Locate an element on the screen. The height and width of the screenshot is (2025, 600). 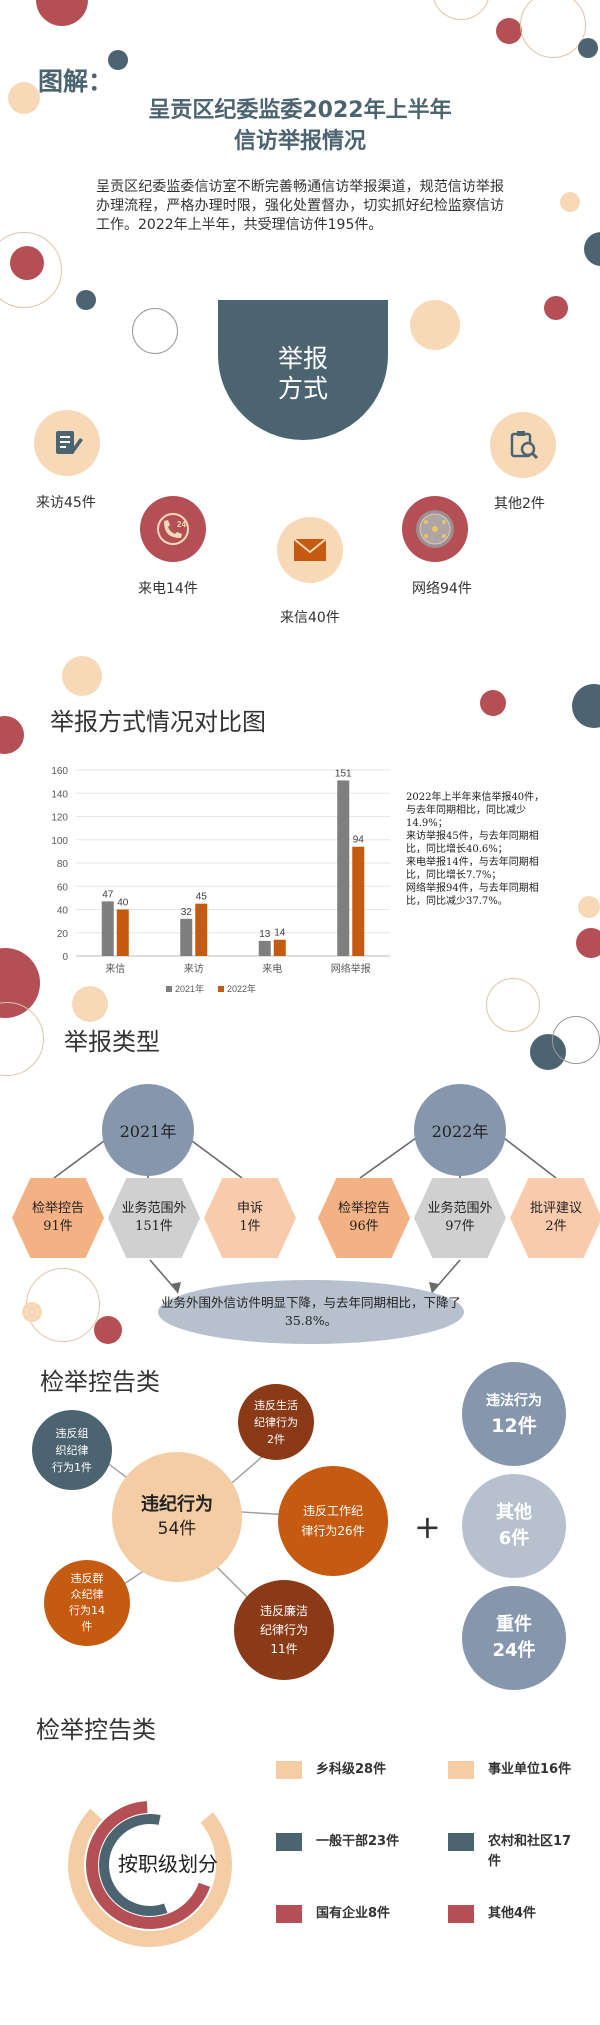
x-tick-label: 网络举报 is located at coordinates (351, 968).